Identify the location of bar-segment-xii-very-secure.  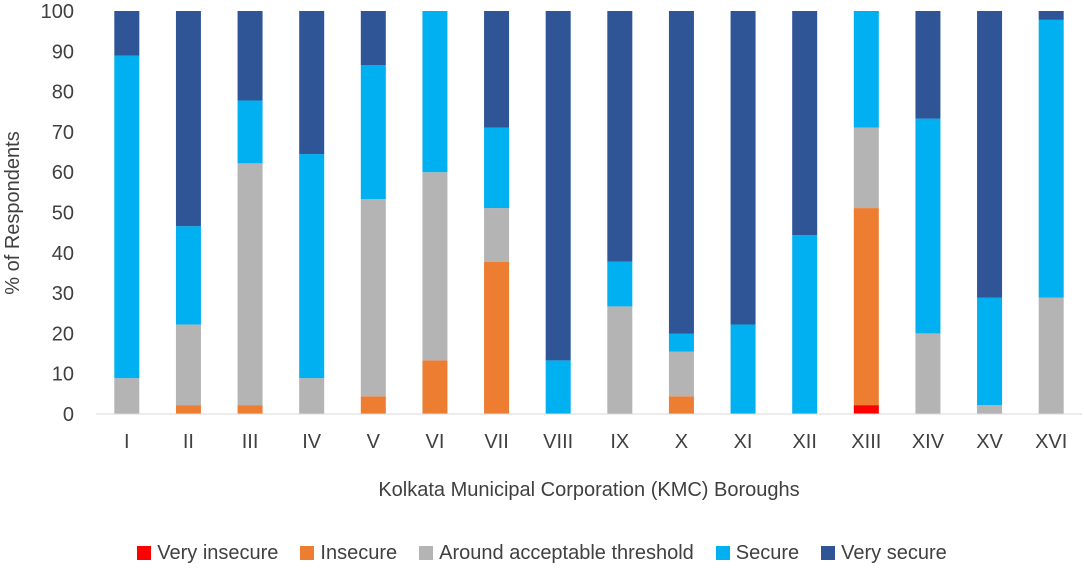
(805, 123).